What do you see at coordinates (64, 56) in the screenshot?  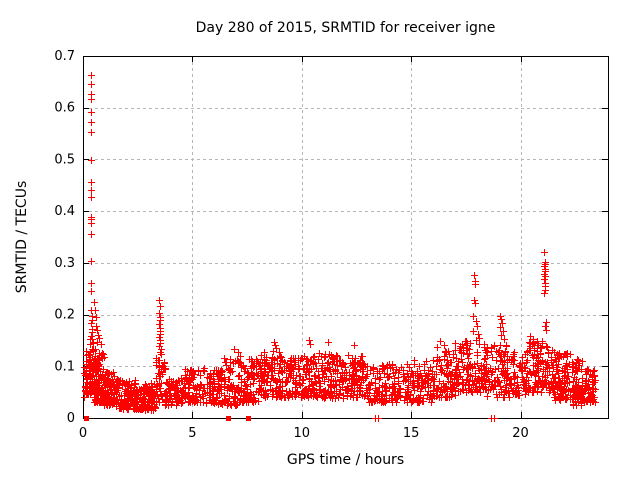 I see `y-tick-label: 0.7` at bounding box center [64, 56].